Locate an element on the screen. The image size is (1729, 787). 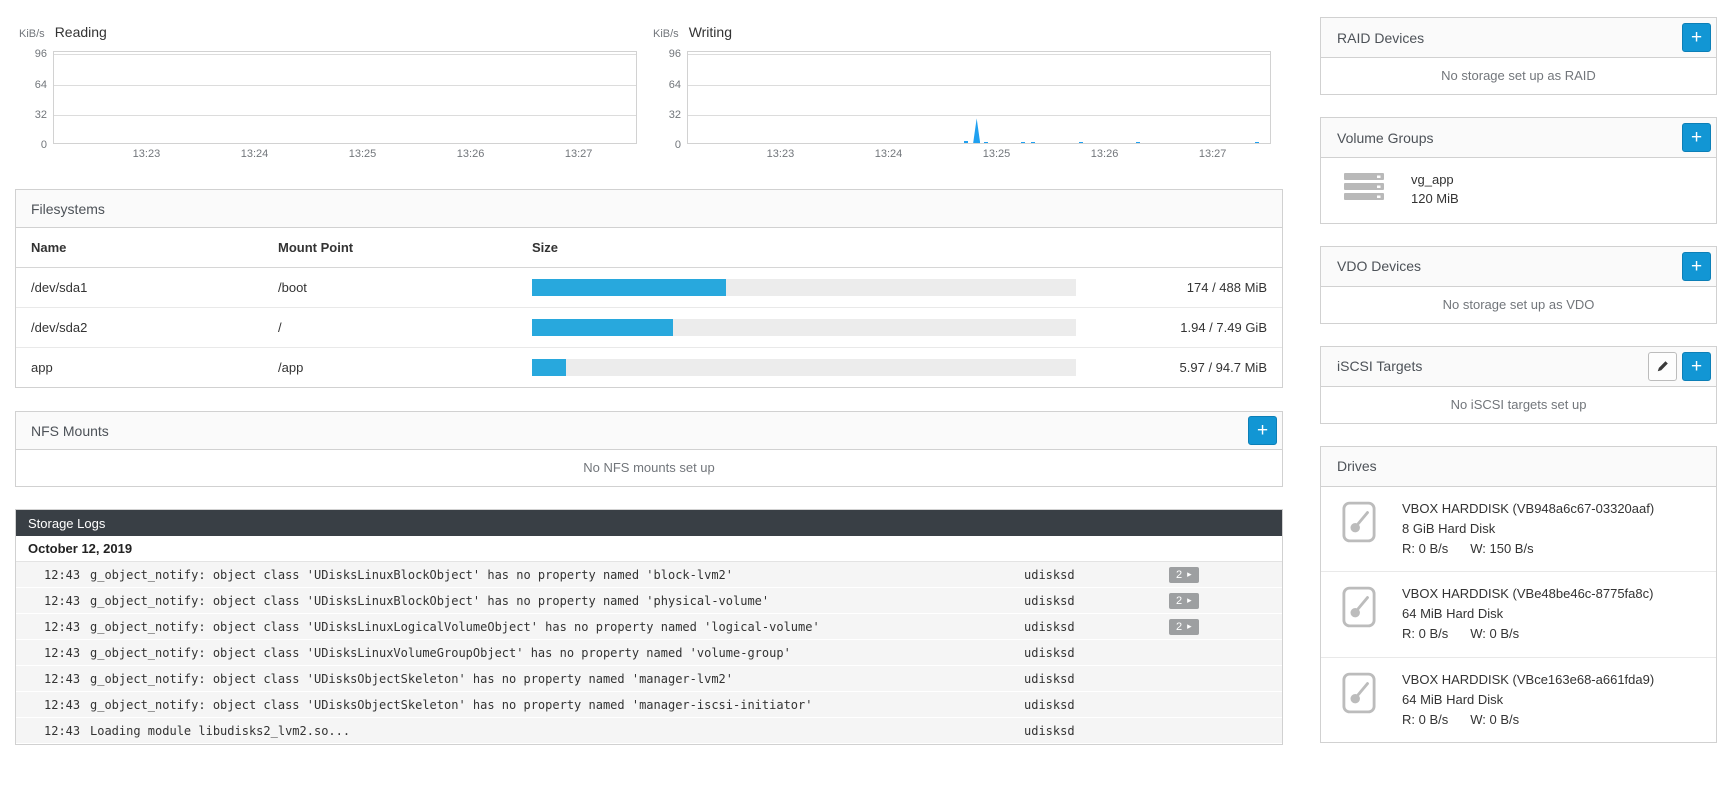
nfs-panel-heading: NFS Mounts + is located at coordinates (649, 431).